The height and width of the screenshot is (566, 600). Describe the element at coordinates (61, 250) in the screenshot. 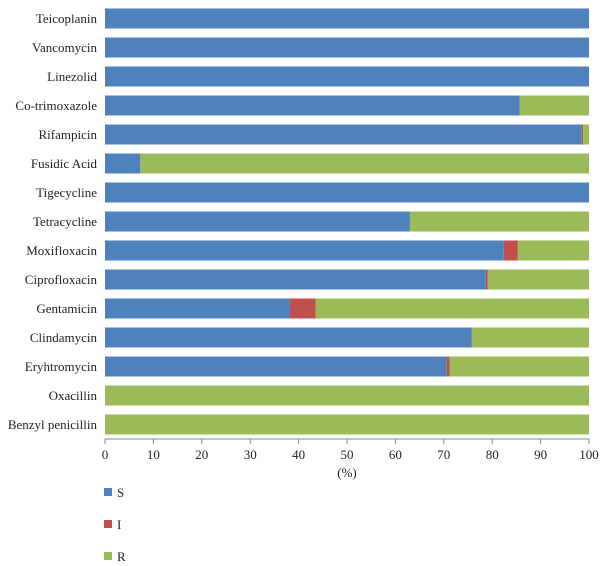

I see `category-label: Moxifloxacin` at that location.